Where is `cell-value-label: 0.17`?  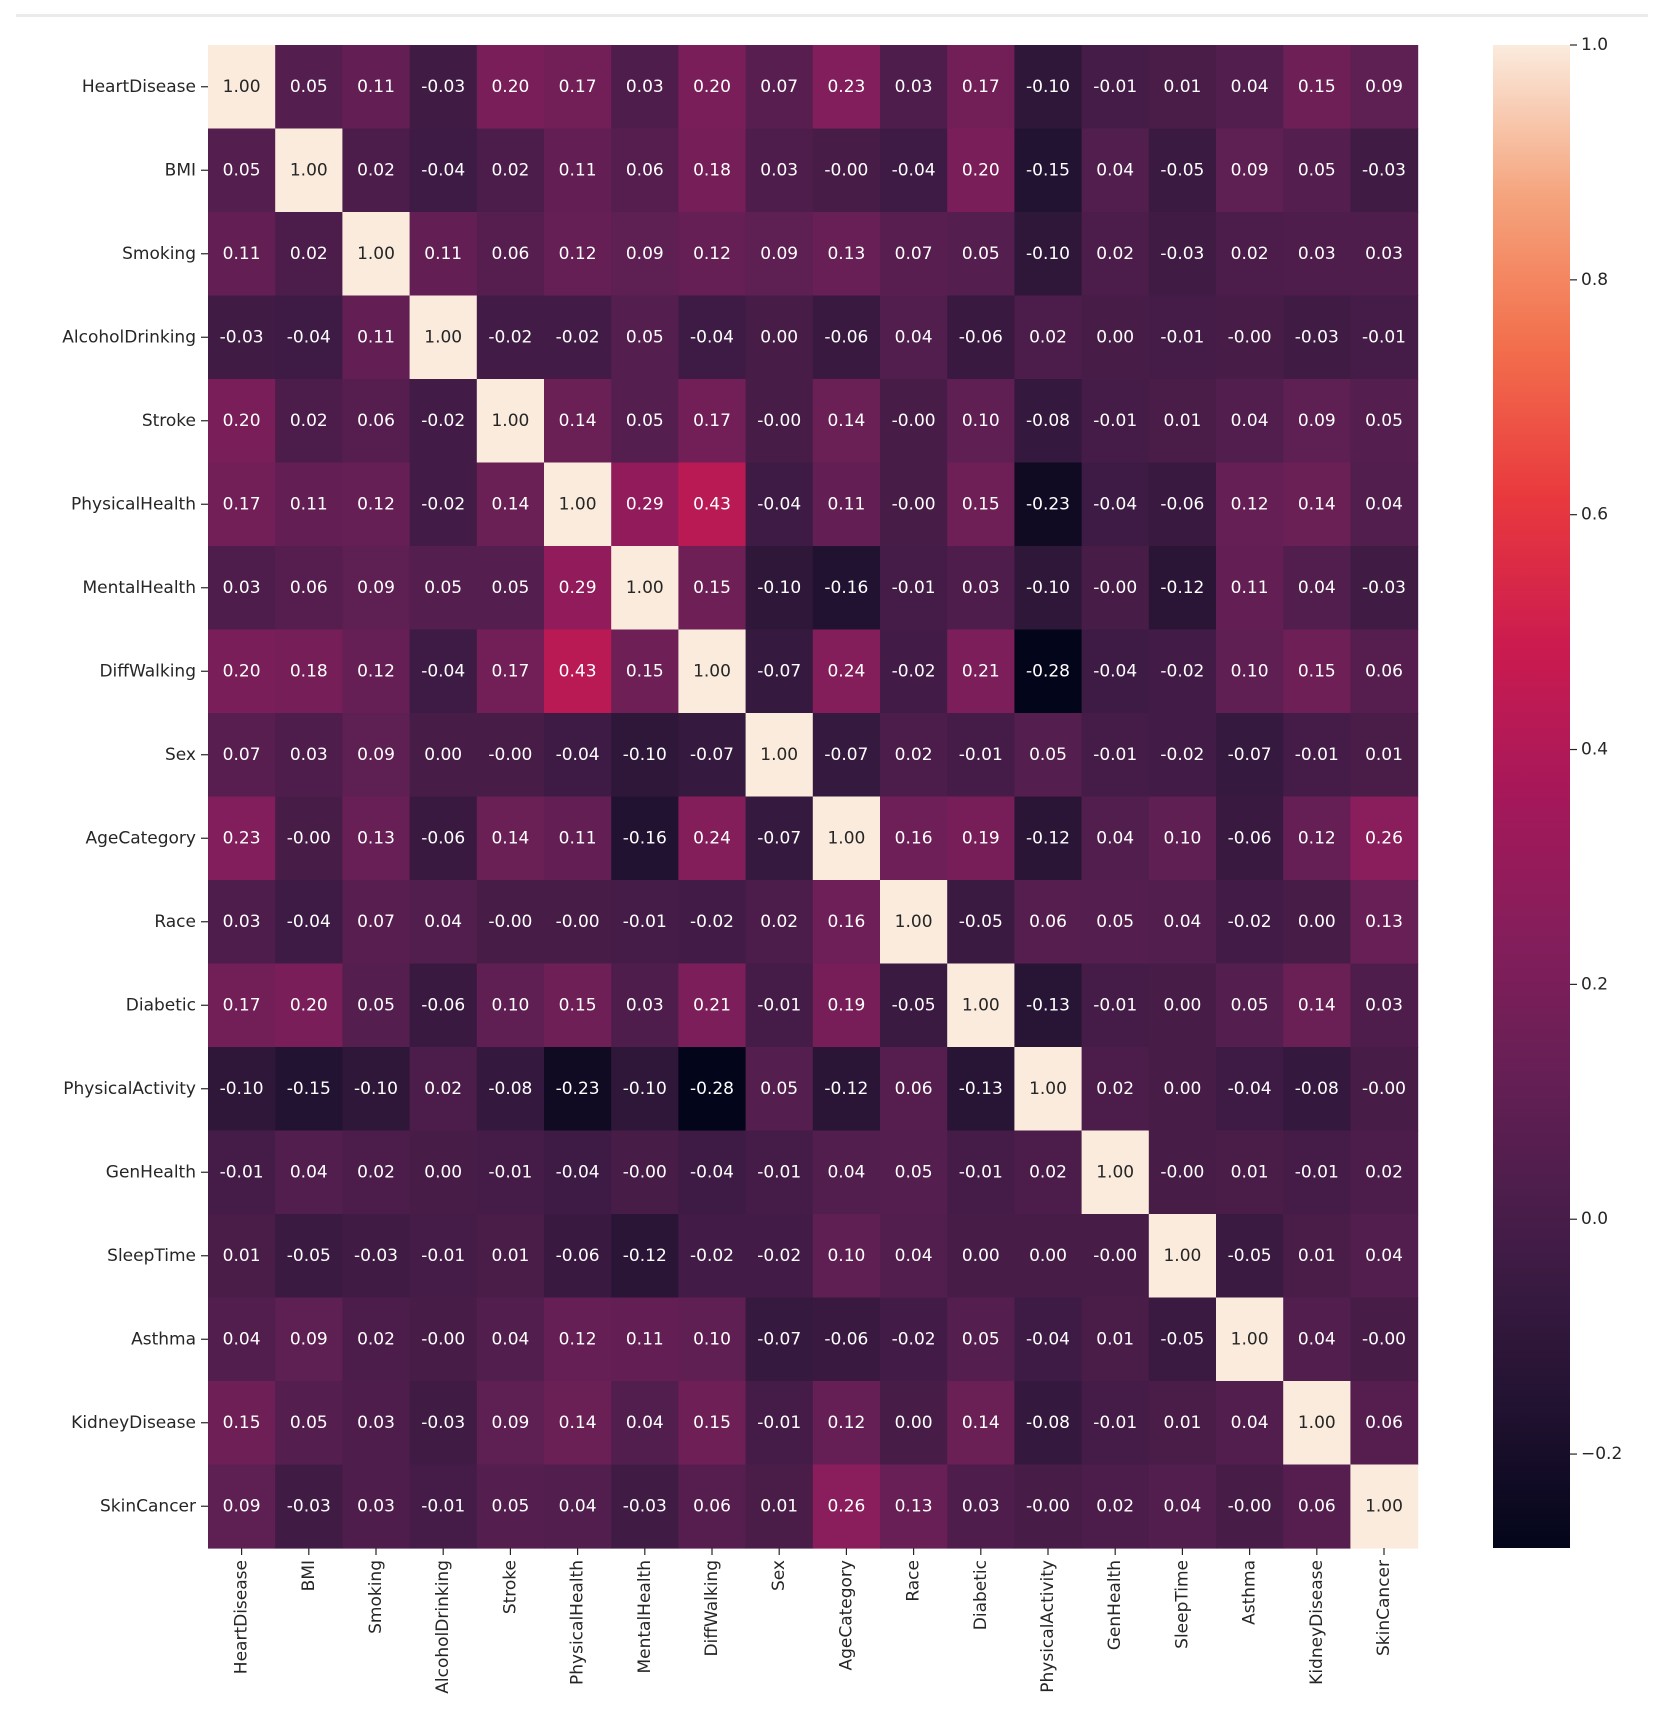
cell-value-label: 0.17 is located at coordinates (510, 671).